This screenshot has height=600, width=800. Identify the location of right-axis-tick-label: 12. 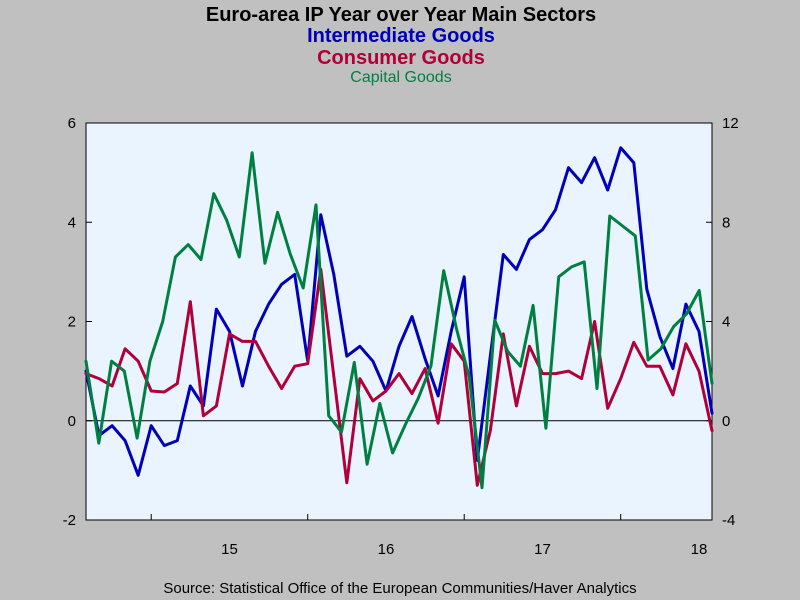
(730, 123).